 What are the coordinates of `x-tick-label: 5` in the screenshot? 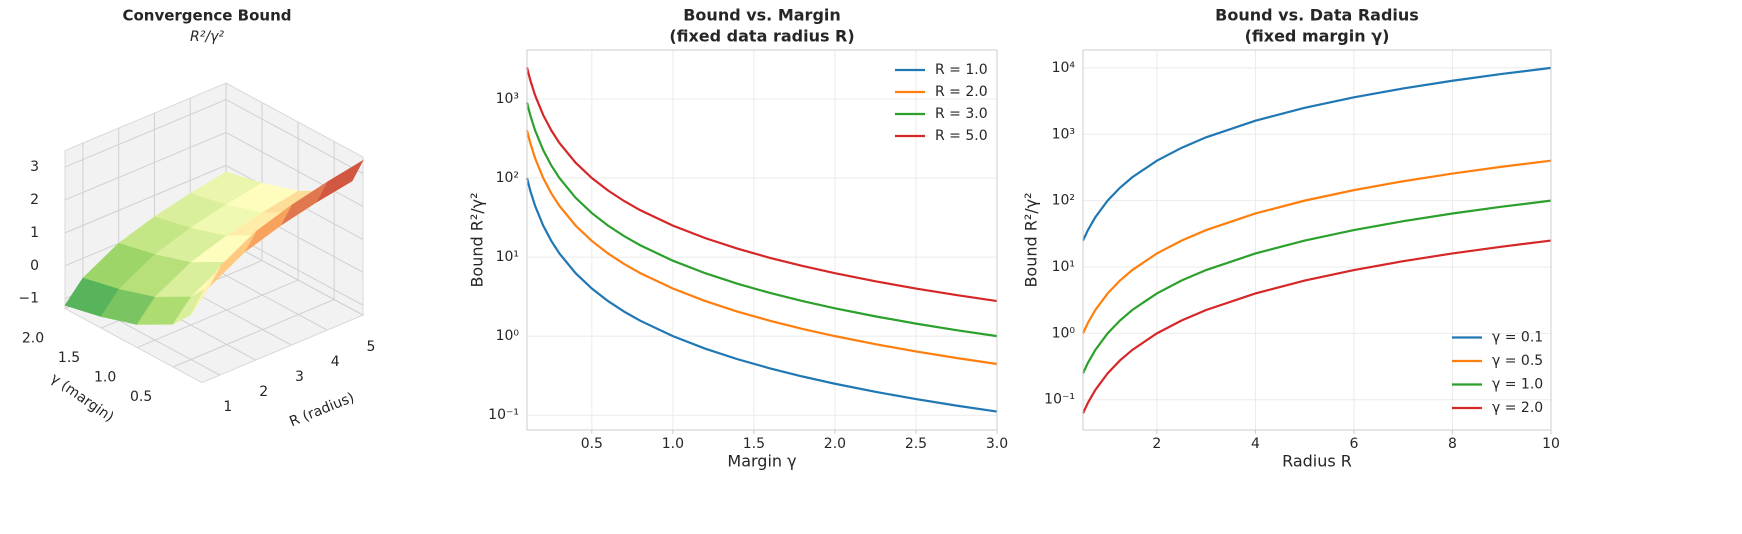 It's located at (371, 347).